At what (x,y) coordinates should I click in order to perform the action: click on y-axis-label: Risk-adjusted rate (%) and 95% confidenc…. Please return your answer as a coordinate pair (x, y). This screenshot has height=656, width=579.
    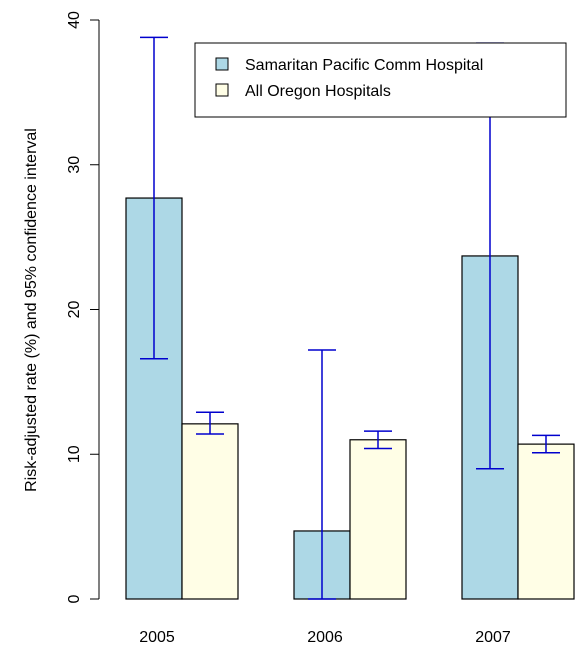
    Looking at the image, I should click on (31, 310).